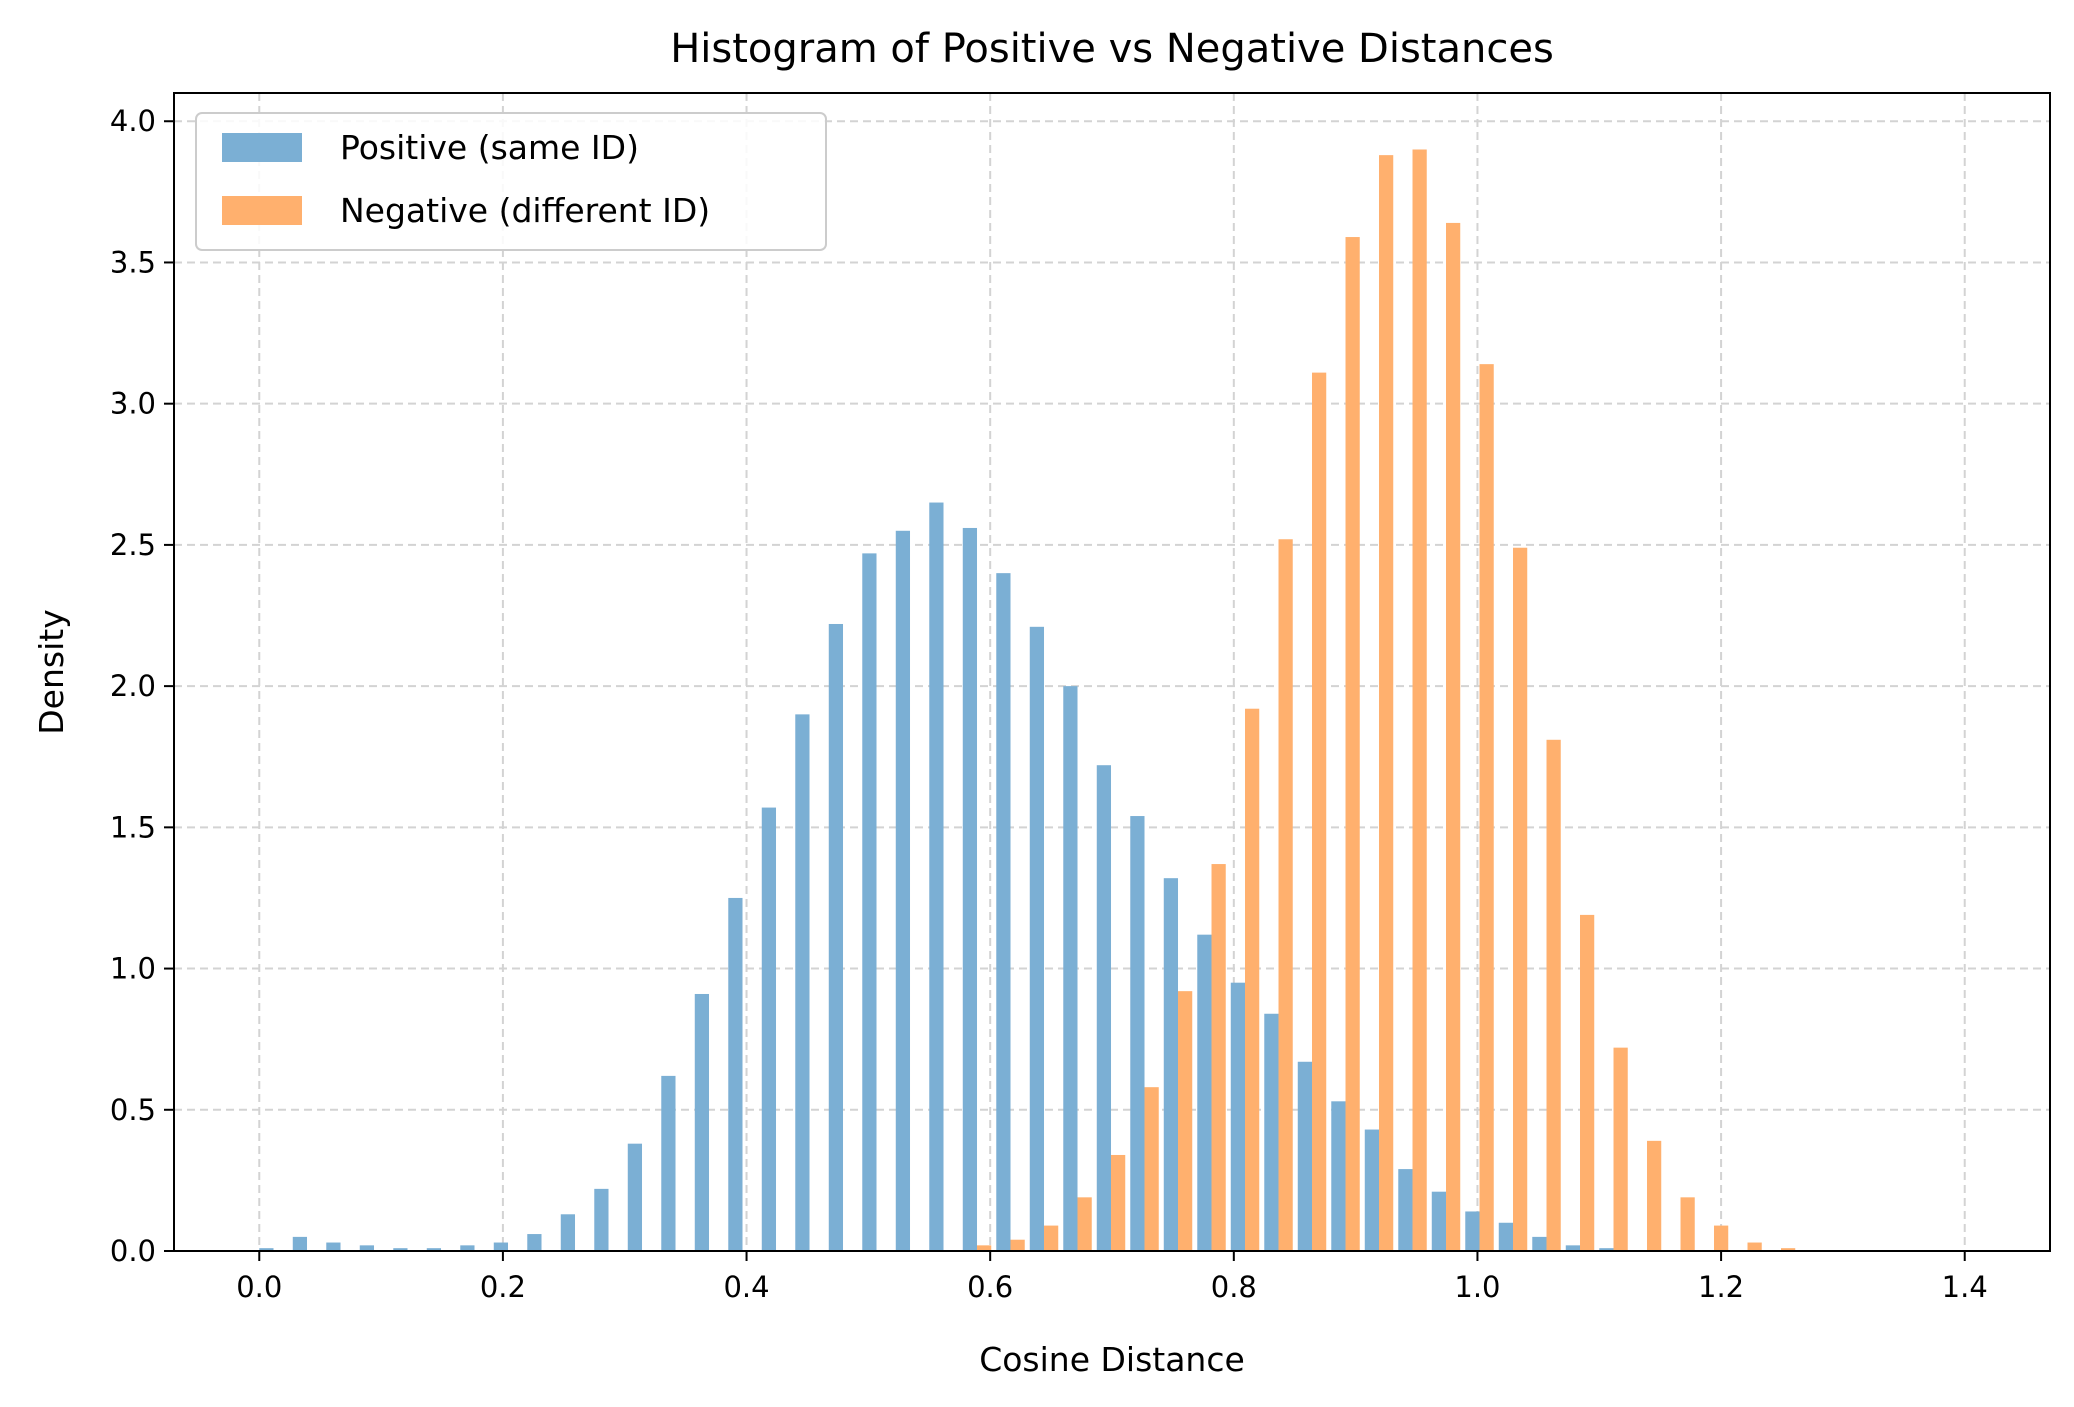 The width and height of the screenshot is (2074, 1407). Describe the element at coordinates (503, 1287) in the screenshot. I see `x-tick-label: 0.2` at that location.